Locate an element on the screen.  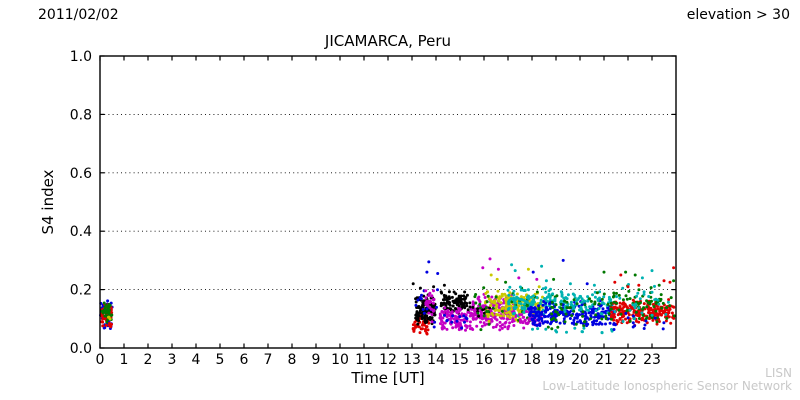
header-date: 2011/02/02 is located at coordinates (78, 15).